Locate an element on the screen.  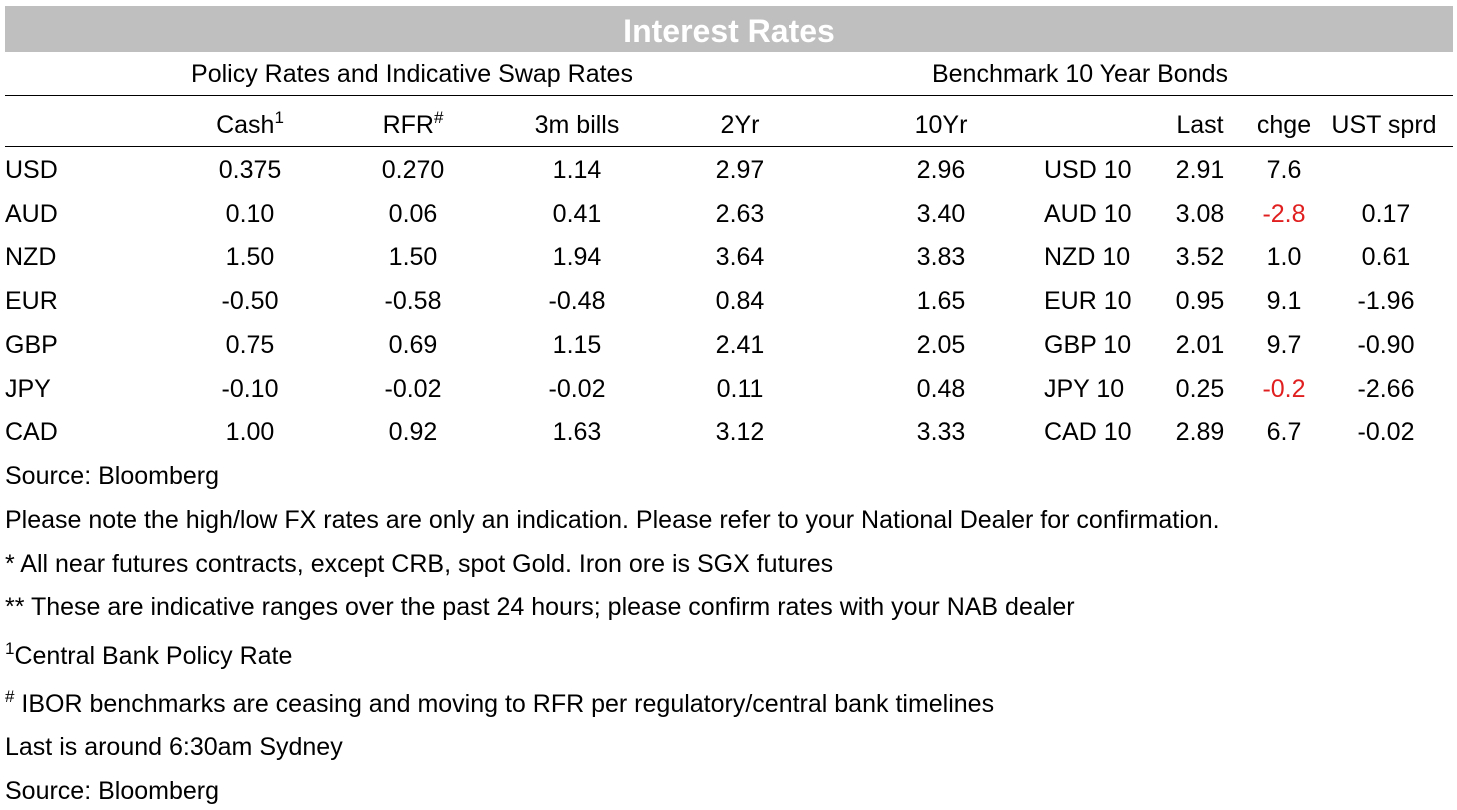
row-10yr: 2.96 is located at coordinates (941, 170).